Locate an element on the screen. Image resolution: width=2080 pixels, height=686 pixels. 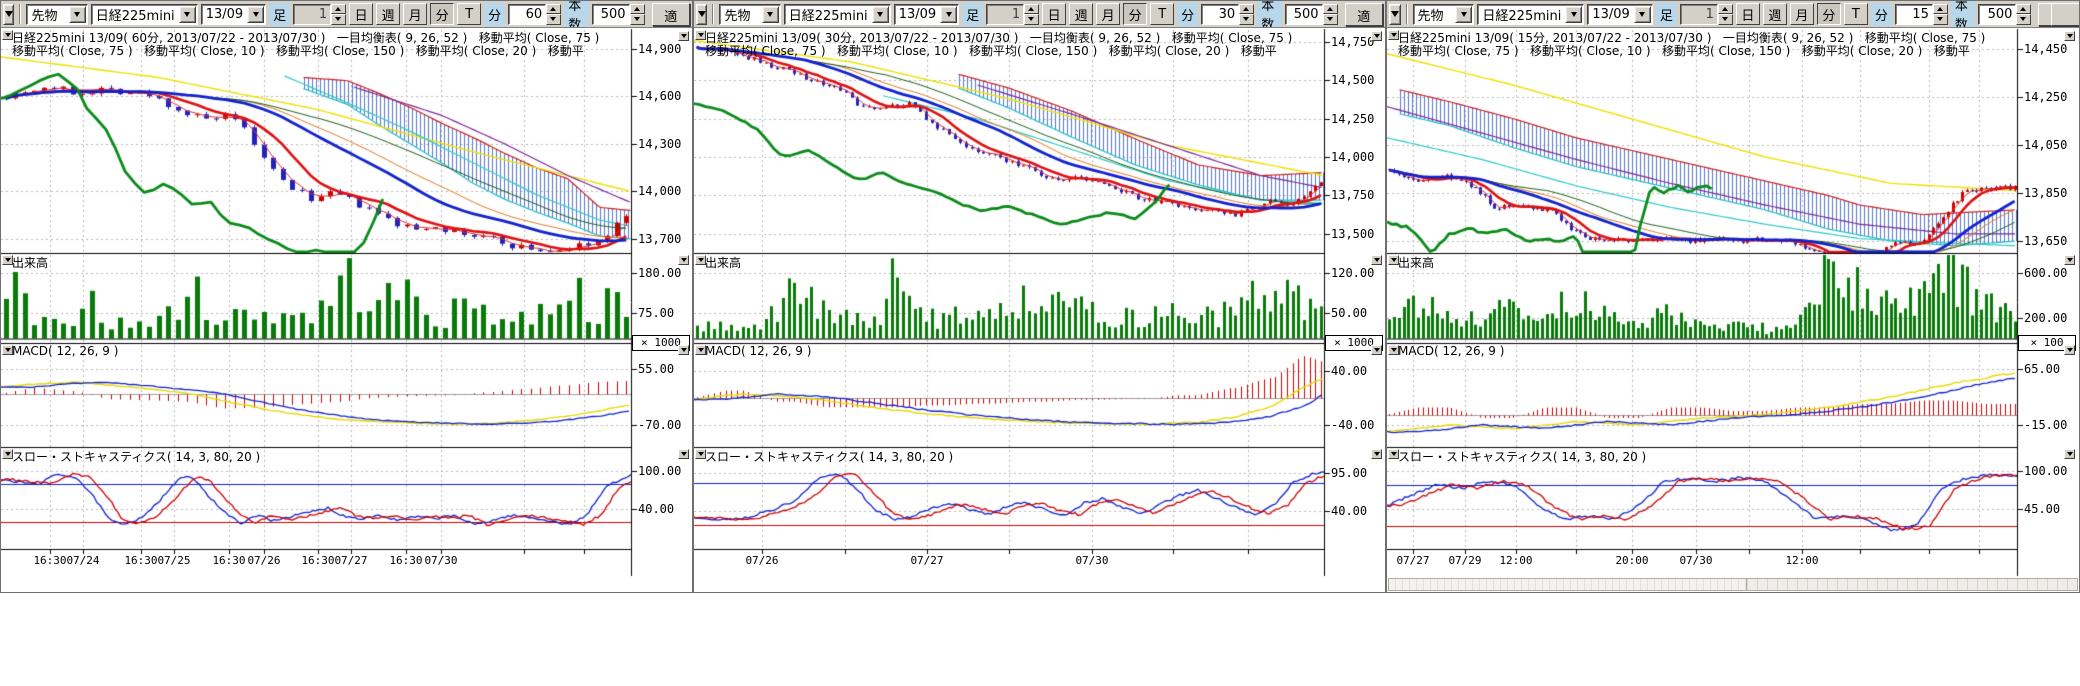
scrollbar-thumb is located at coordinates (1911, 584).